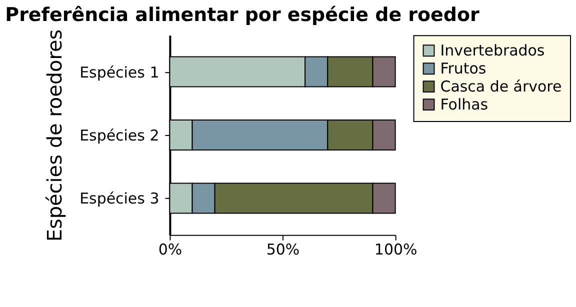 Image resolution: width=576 pixels, height=307 pixels. What do you see at coordinates (492, 51) in the screenshot?
I see `legend-label: Invertebrados` at bounding box center [492, 51].